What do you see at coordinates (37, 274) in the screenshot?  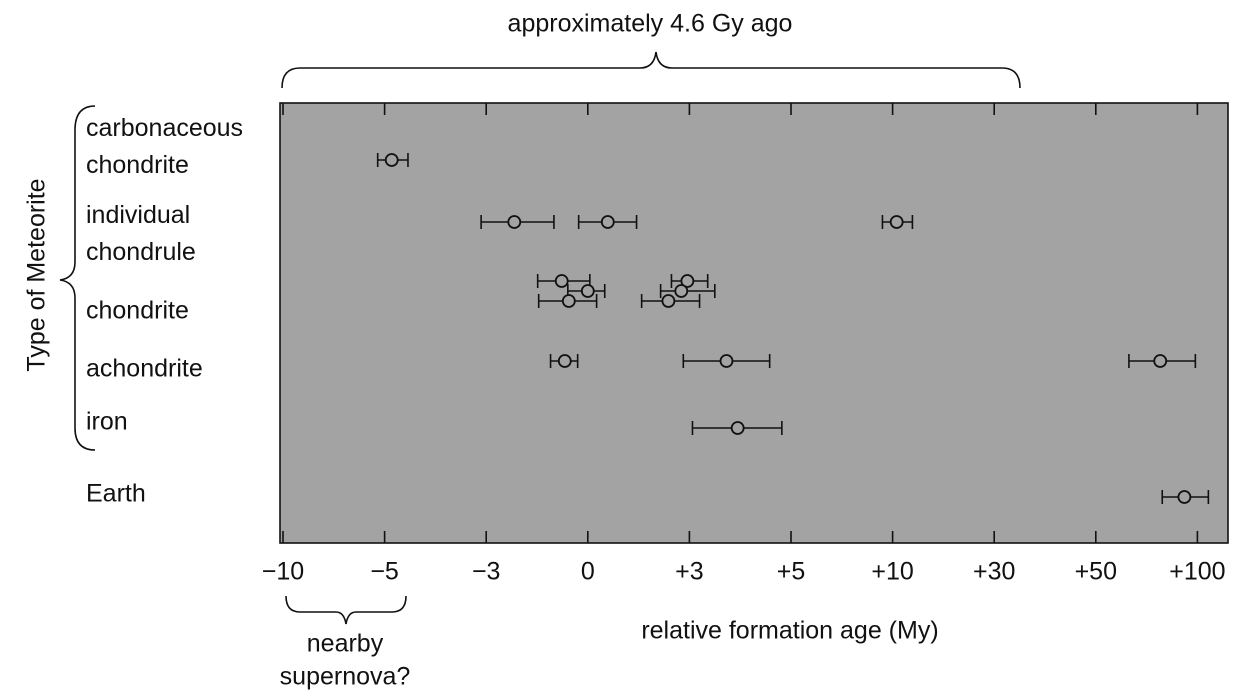 I see `y-axis-title: Type of Meteorite` at bounding box center [37, 274].